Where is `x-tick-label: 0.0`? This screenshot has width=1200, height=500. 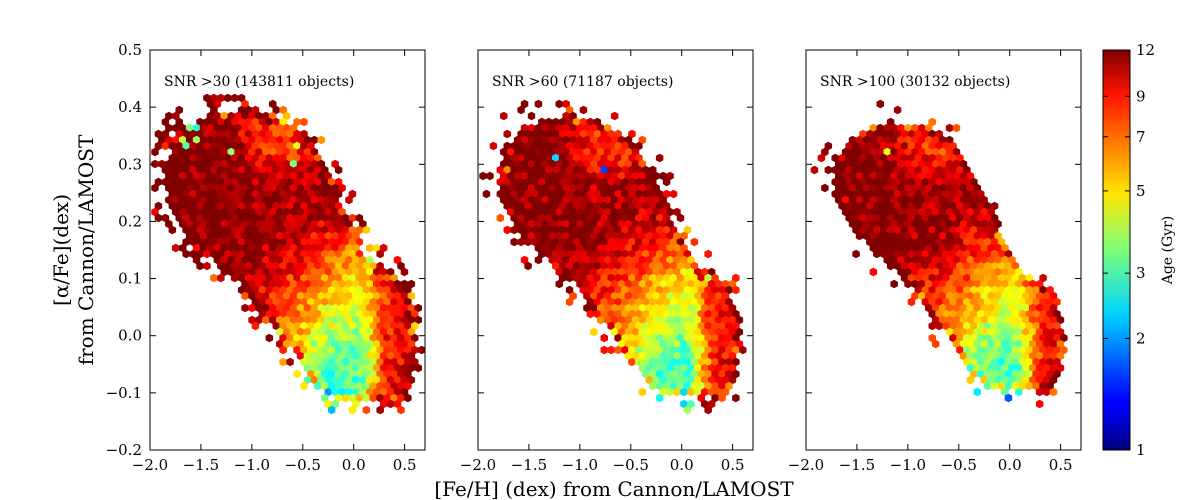 x-tick-label: 0.0 is located at coordinates (1010, 465).